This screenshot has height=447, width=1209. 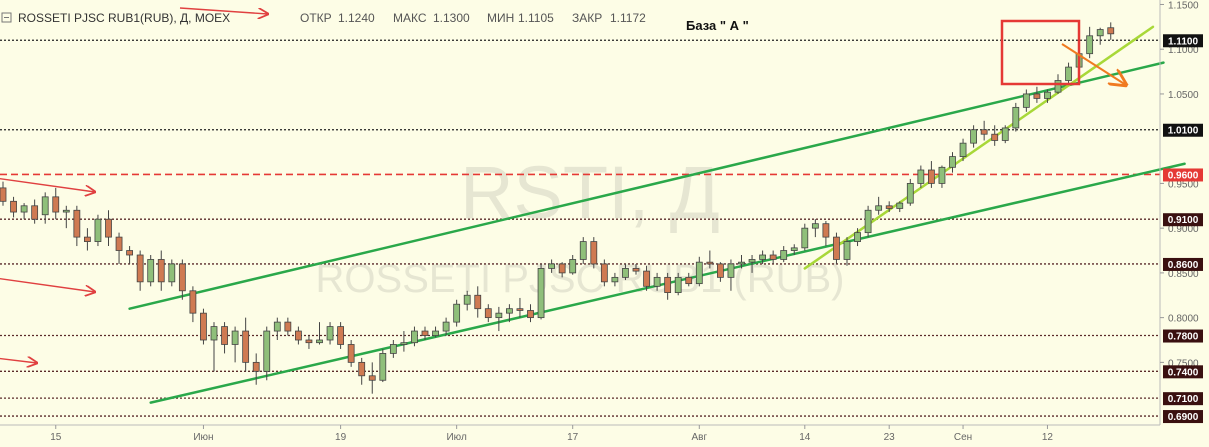 What do you see at coordinates (451, 18) in the screenshot?
I see `high-value: 1.1300` at bounding box center [451, 18].